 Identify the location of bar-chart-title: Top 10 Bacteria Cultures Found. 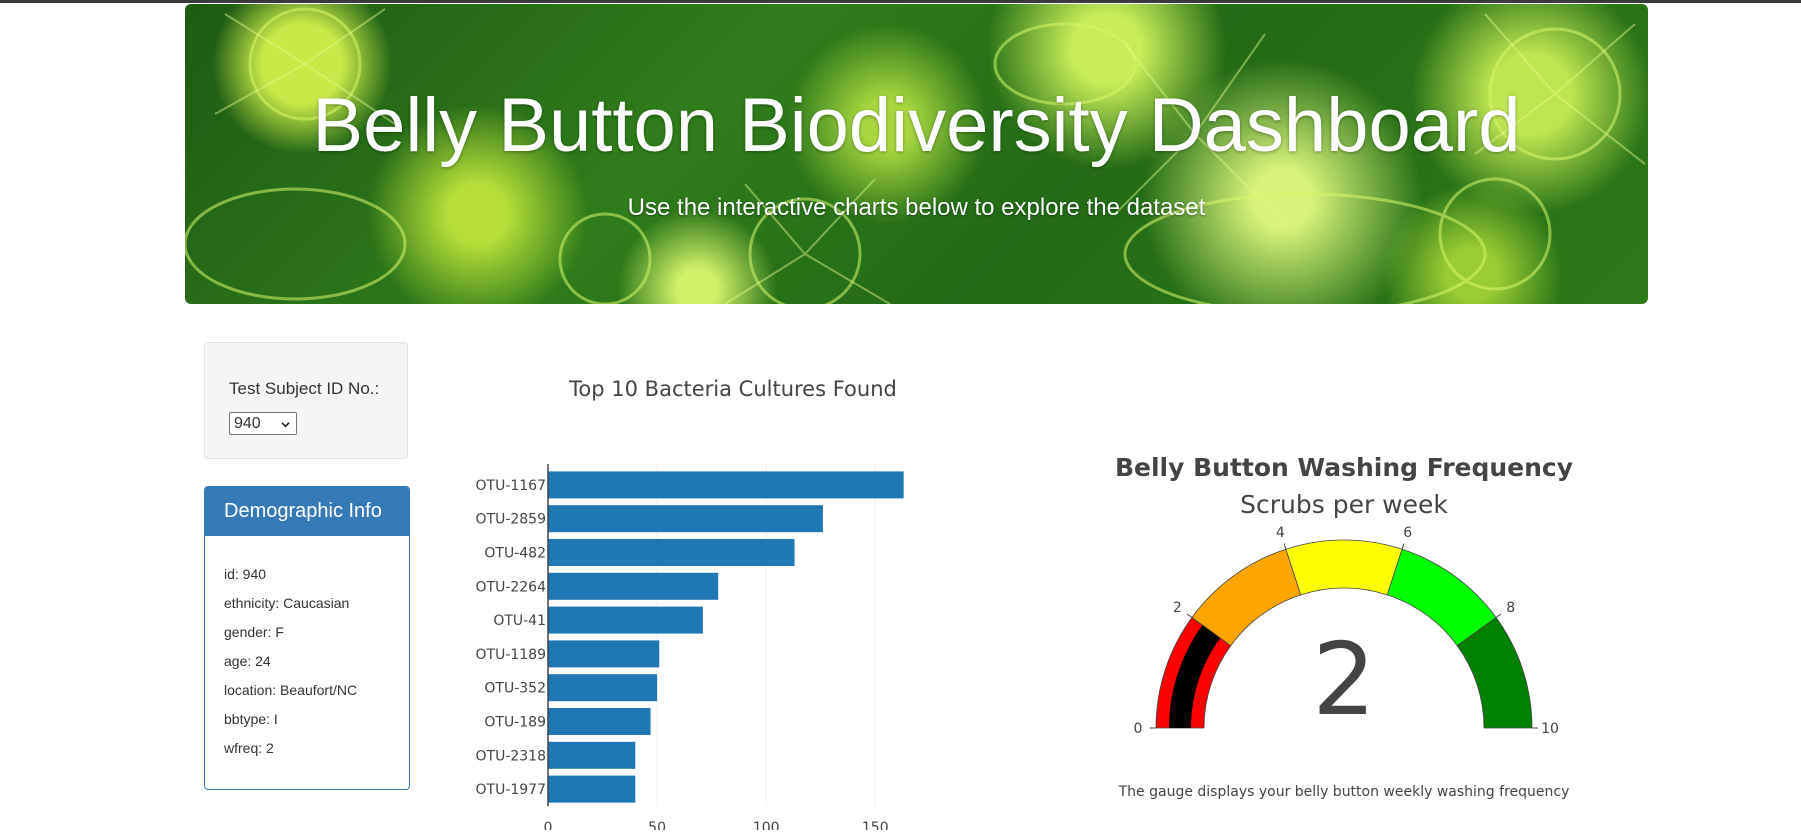
(732, 389).